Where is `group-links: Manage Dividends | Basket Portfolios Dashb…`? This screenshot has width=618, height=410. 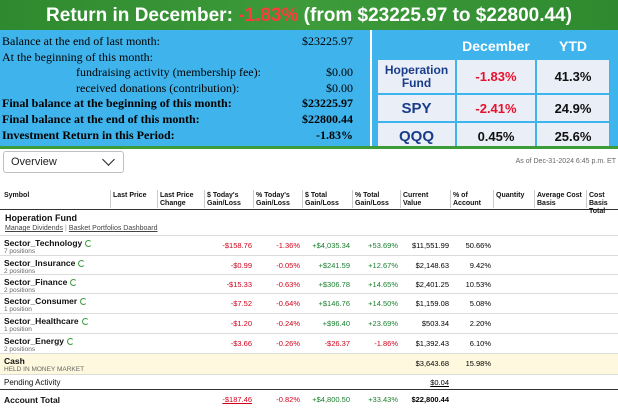 group-links: Manage Dividends | Basket Portfolios Dashb… is located at coordinates (81, 228).